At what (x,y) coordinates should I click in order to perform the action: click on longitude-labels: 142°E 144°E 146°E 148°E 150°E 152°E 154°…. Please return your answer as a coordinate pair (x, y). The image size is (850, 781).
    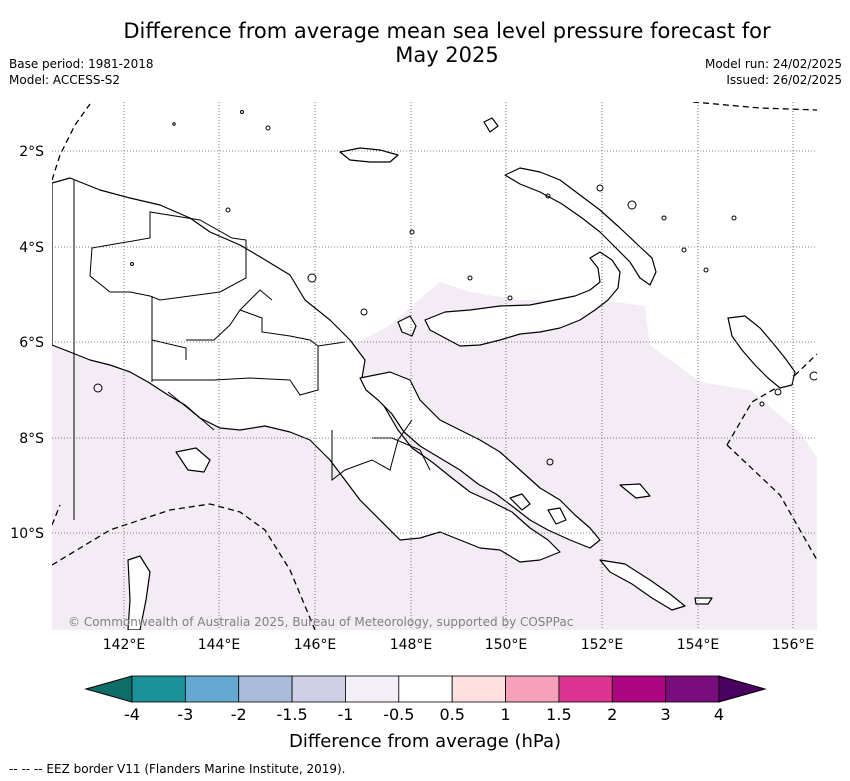
    Looking at the image, I should click on (459, 645).